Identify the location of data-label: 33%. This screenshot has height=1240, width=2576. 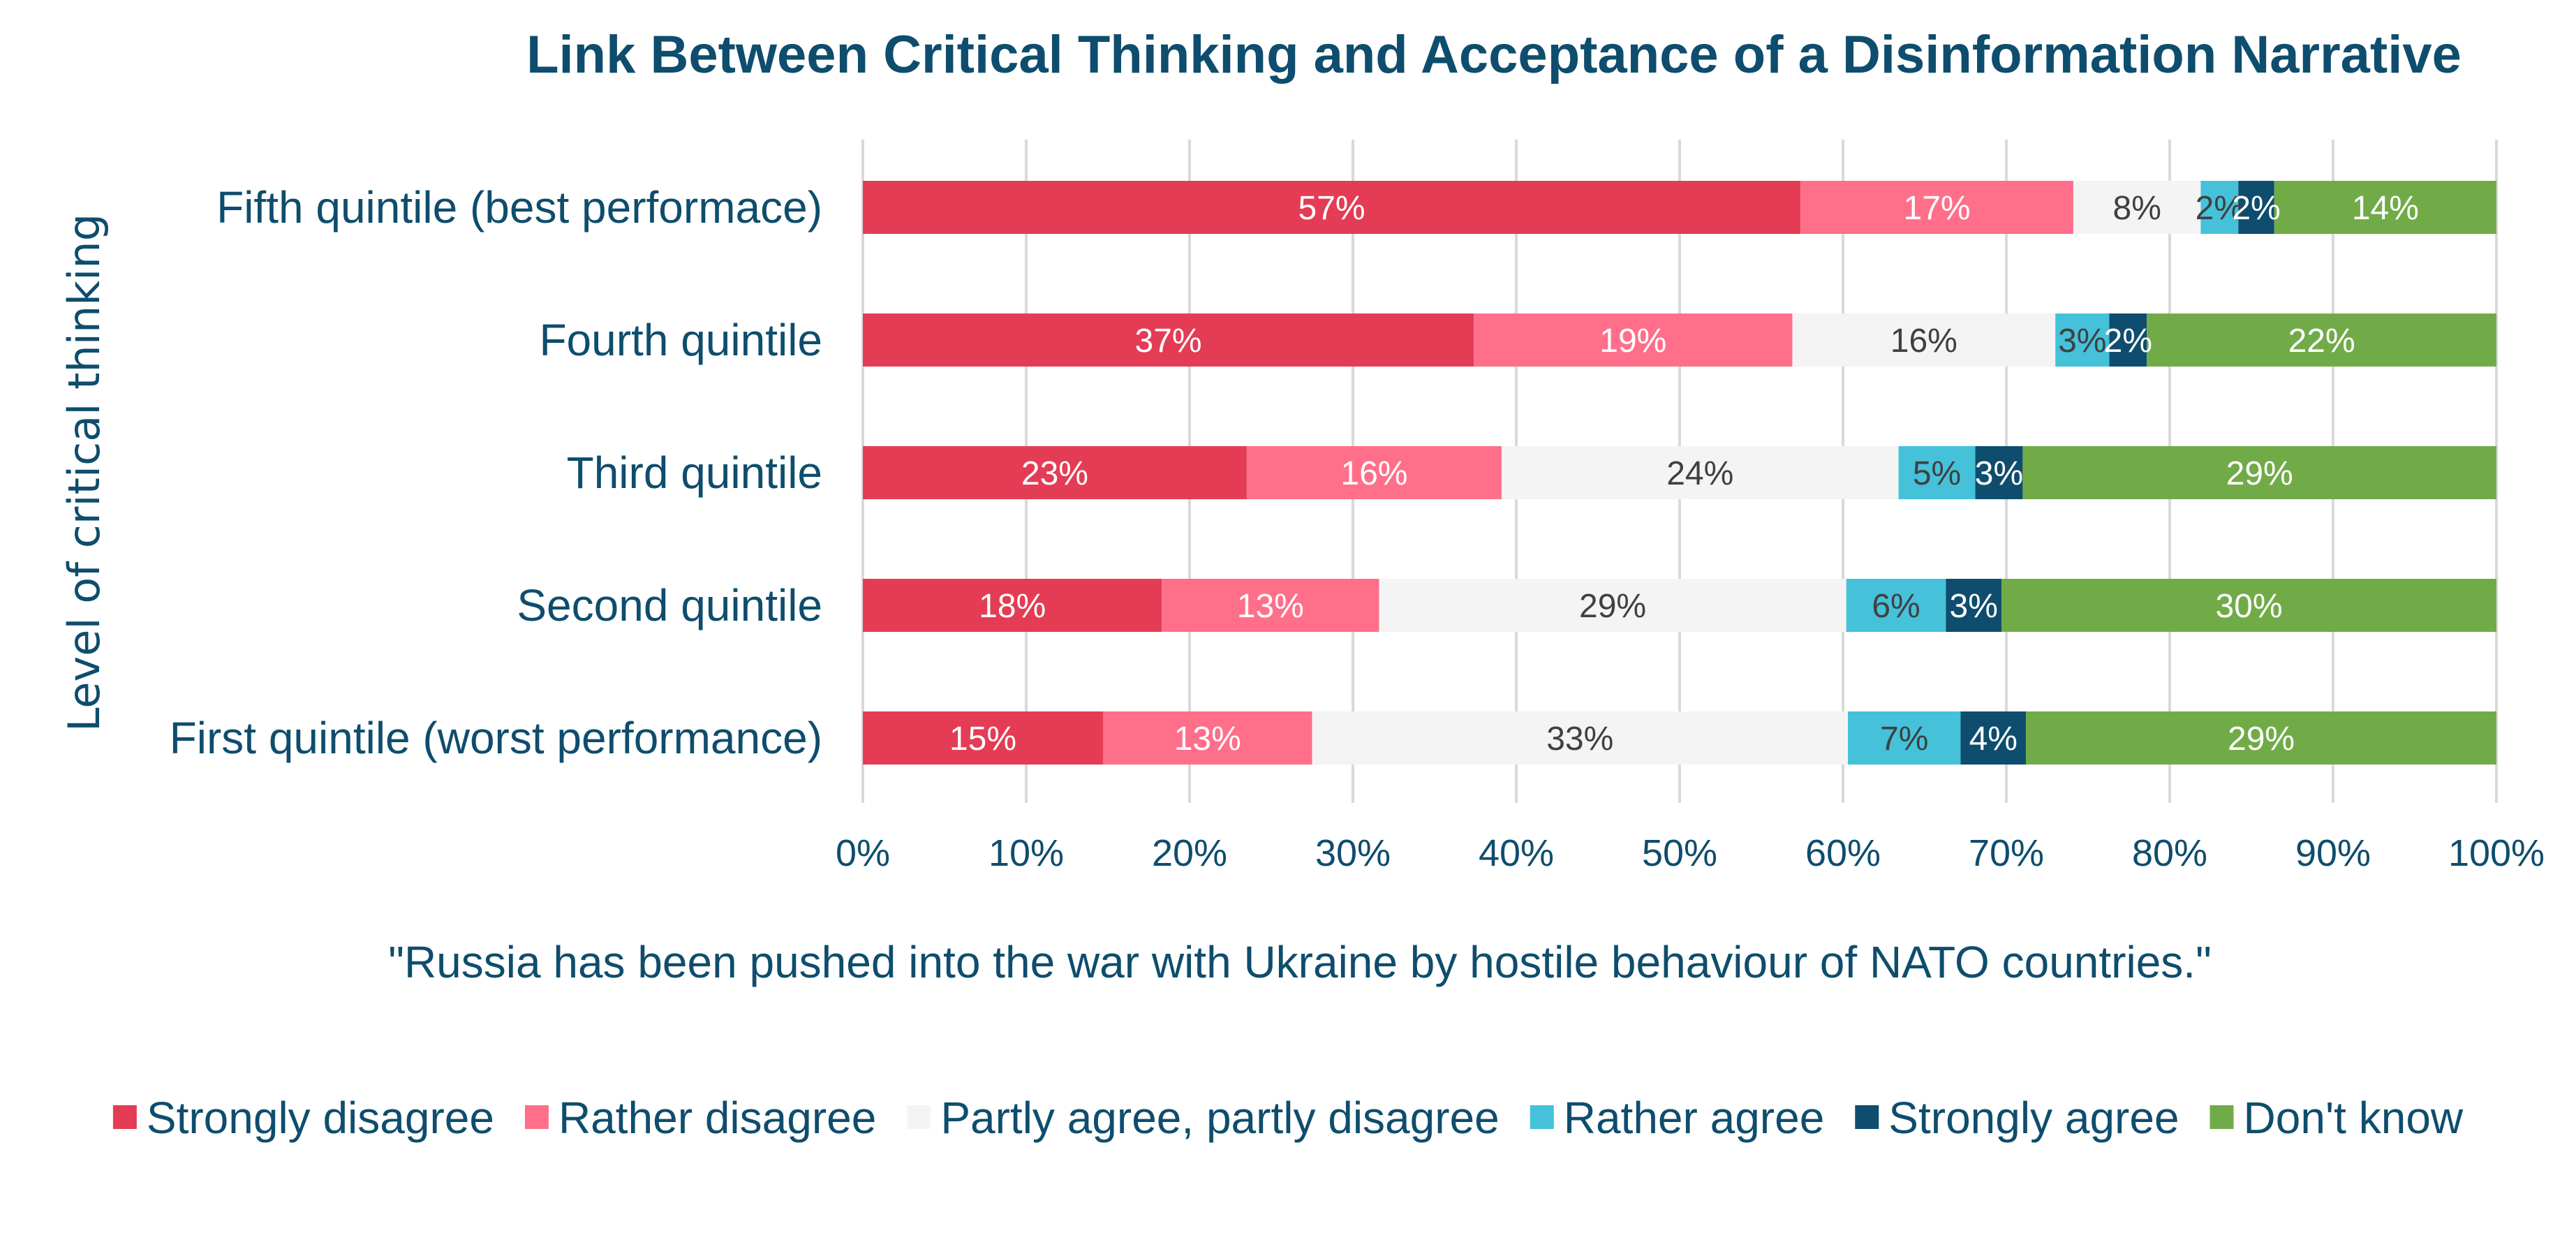
(1579, 739).